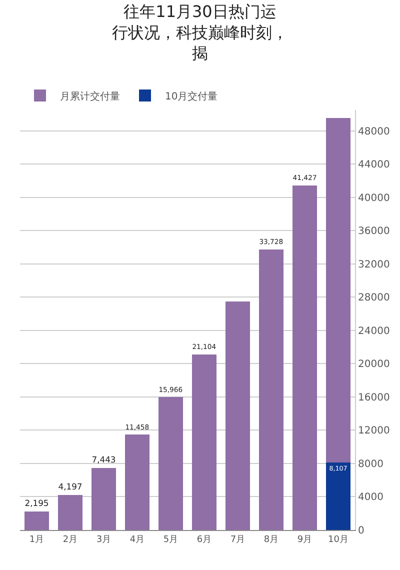 This screenshot has width=400, height=570. What do you see at coordinates (200, 32) in the screenshot?
I see `chart-title: 往年11月30日热门运行状况，科技巅峰时刻，揭` at bounding box center [200, 32].